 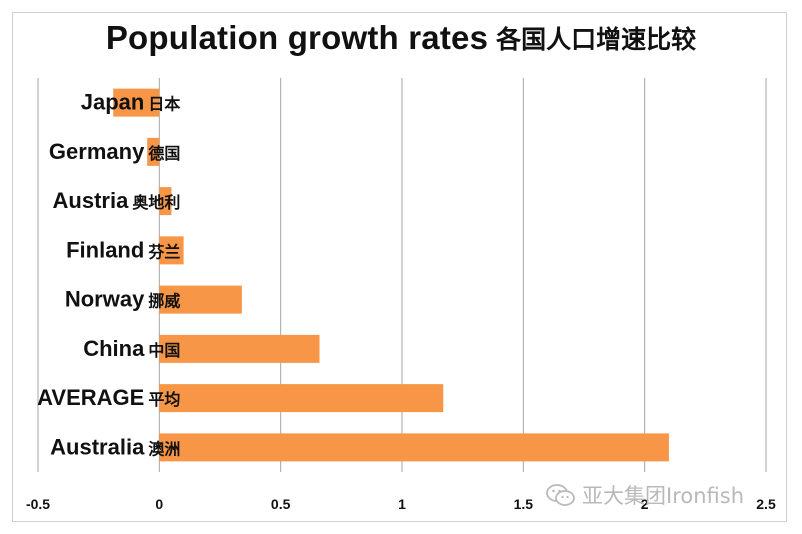 What do you see at coordinates (164, 350) in the screenshot?
I see `category-name-chinese: 中国` at bounding box center [164, 350].